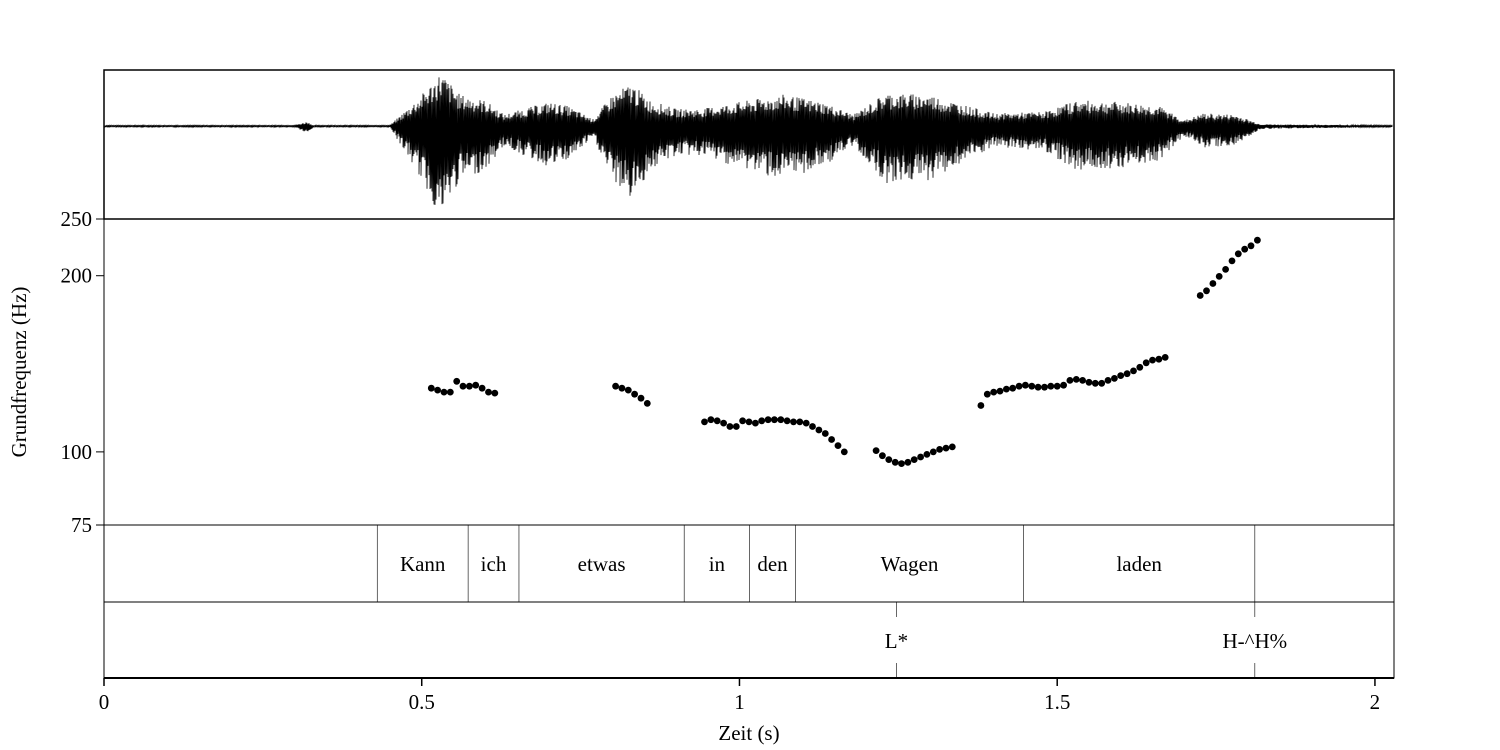 This screenshot has width=1500, height=750. What do you see at coordinates (77, 219) in the screenshot?
I see `y-tick-label: 250` at bounding box center [77, 219].